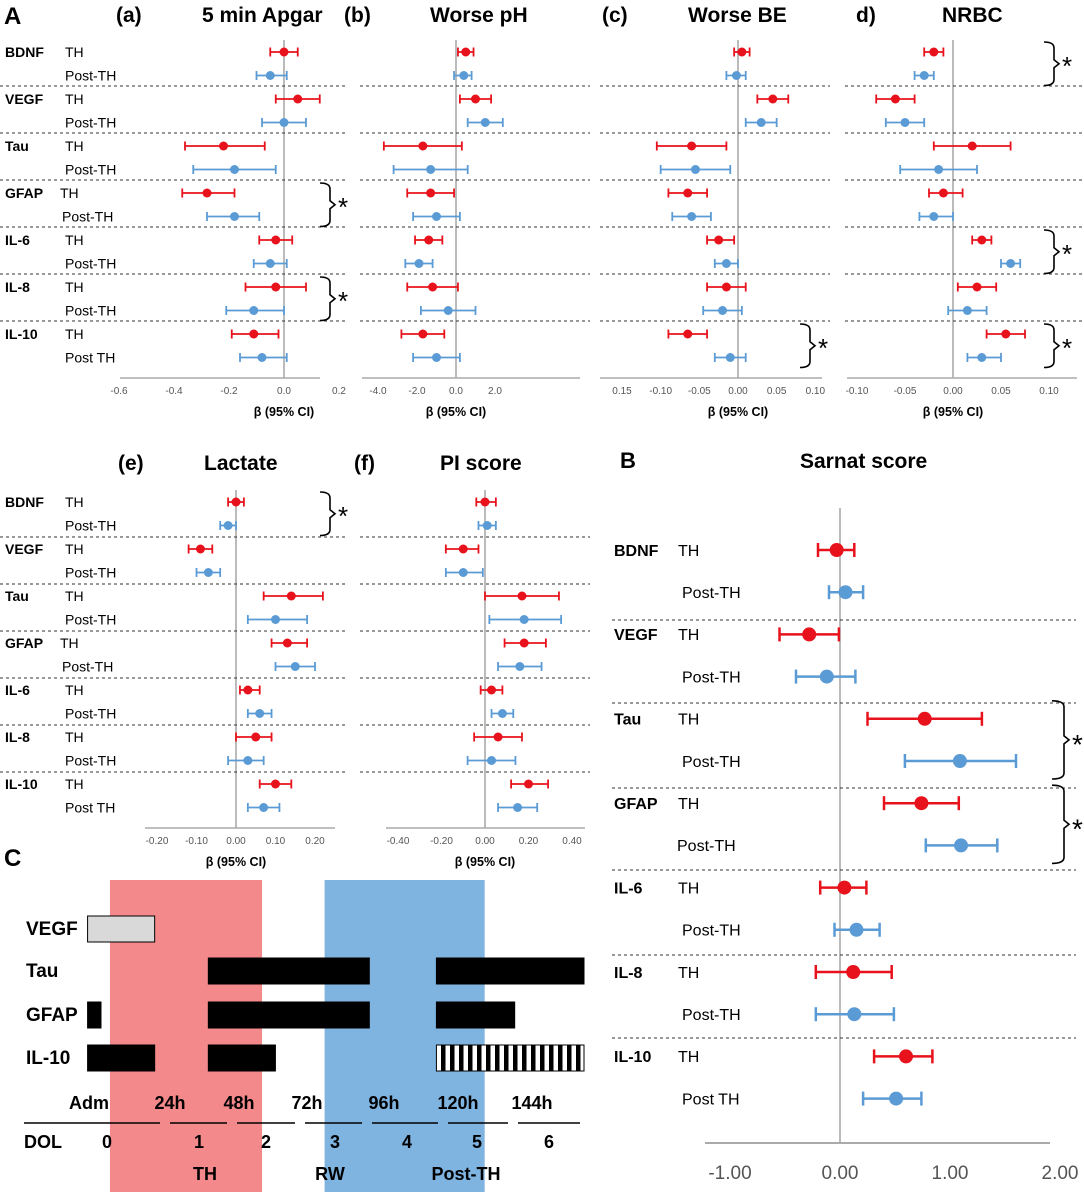 This screenshot has width=1084, height=1195. I want to click on panel-b-title: Sarnat score, so click(863, 461).